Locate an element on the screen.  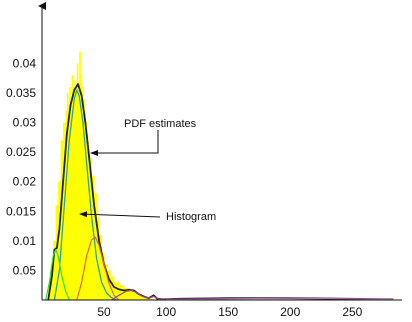
x-tick-label: 50 is located at coordinates (104, 312).